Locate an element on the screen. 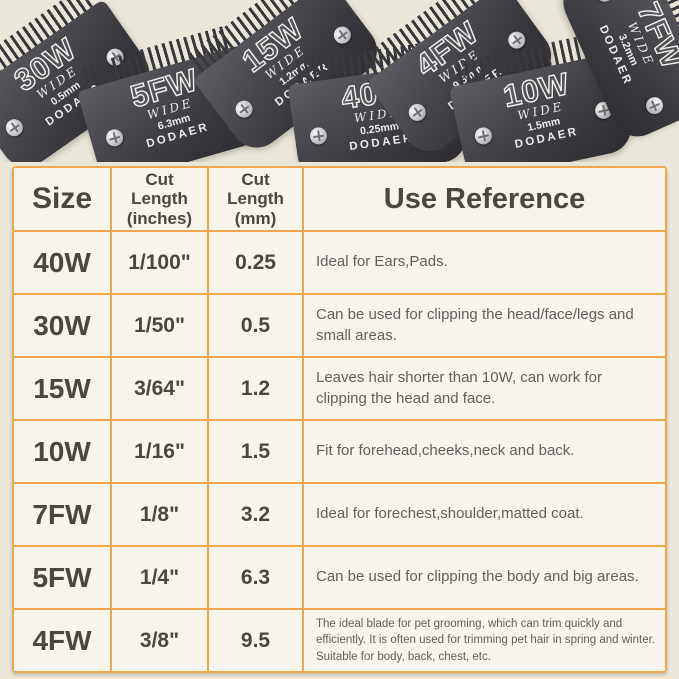 The image size is (679, 679). cell-mm: 1.5 is located at coordinates (255, 451).